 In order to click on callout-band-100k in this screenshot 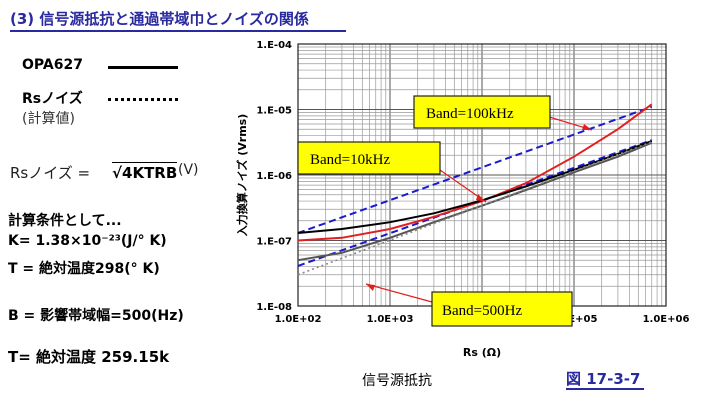, I will do `click(482, 112)`.